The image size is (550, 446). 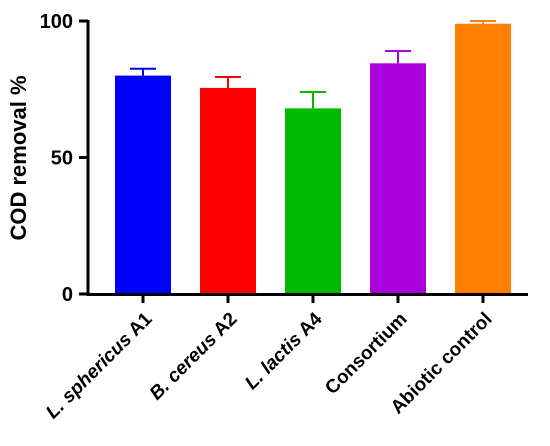 What do you see at coordinates (313, 64) in the screenshot?
I see `error-bars-group` at bounding box center [313, 64].